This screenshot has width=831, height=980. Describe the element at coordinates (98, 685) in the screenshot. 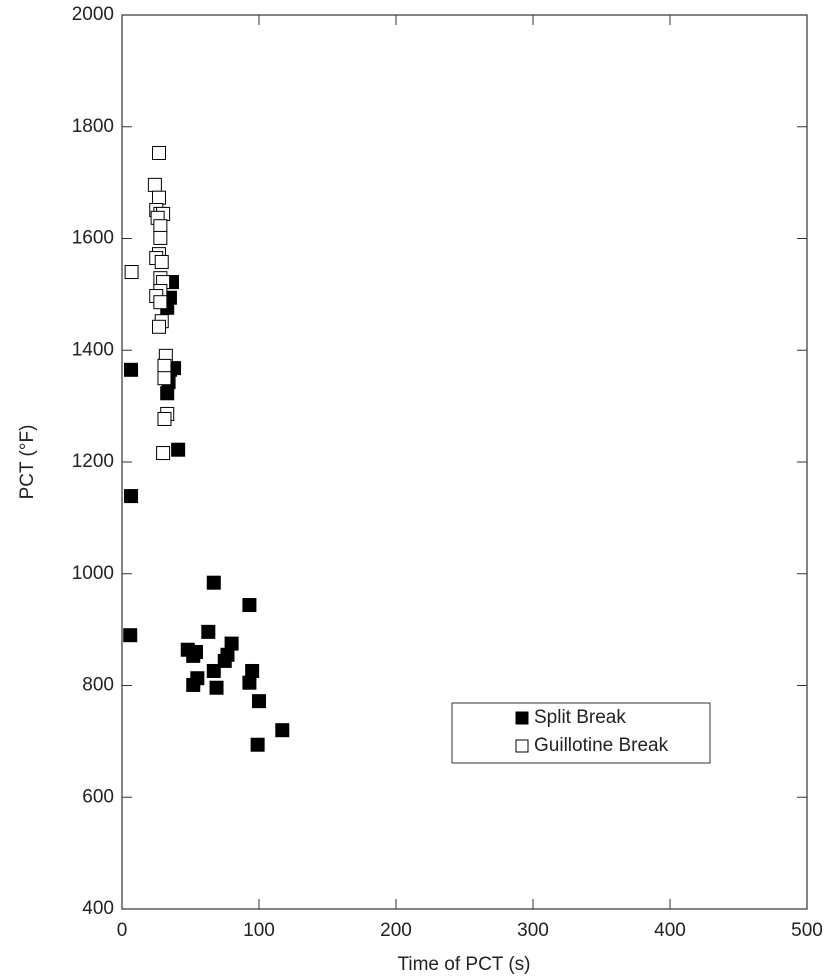

I see `y-tick-label: 800` at that location.